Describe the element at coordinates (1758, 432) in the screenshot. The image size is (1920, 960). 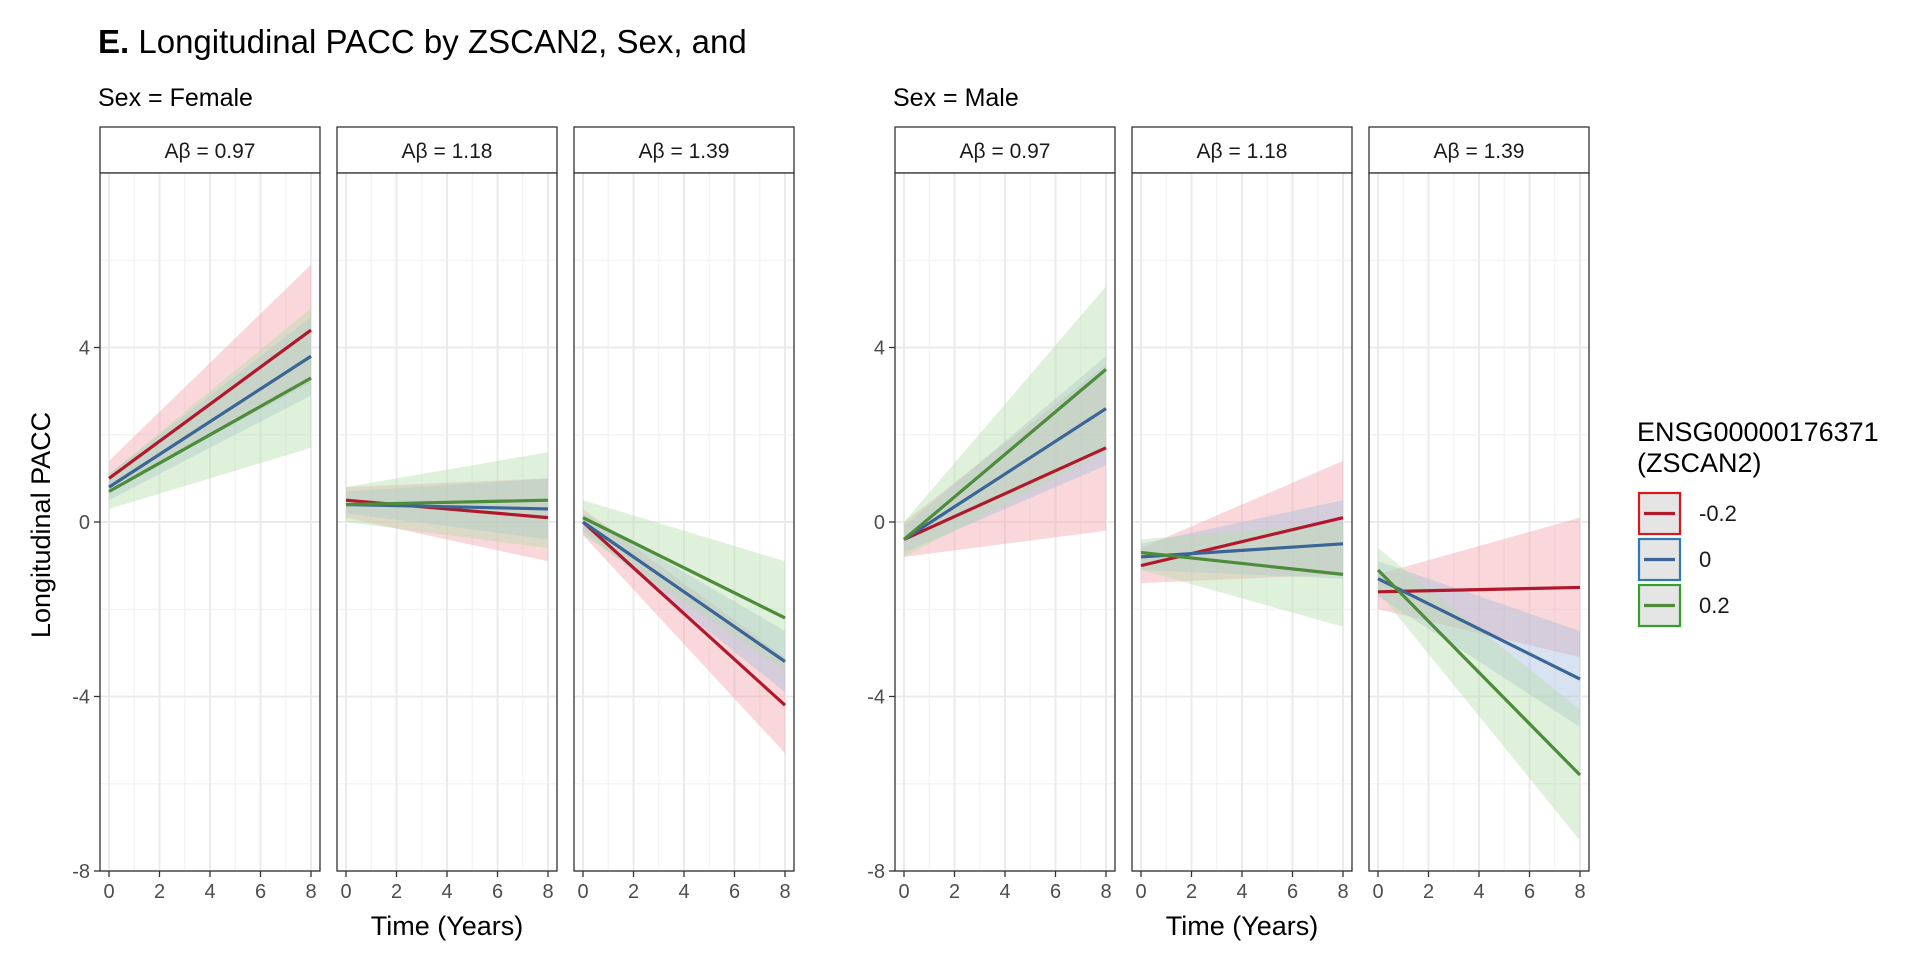
I see `legend-title-line1: ENSG00000176371` at that location.